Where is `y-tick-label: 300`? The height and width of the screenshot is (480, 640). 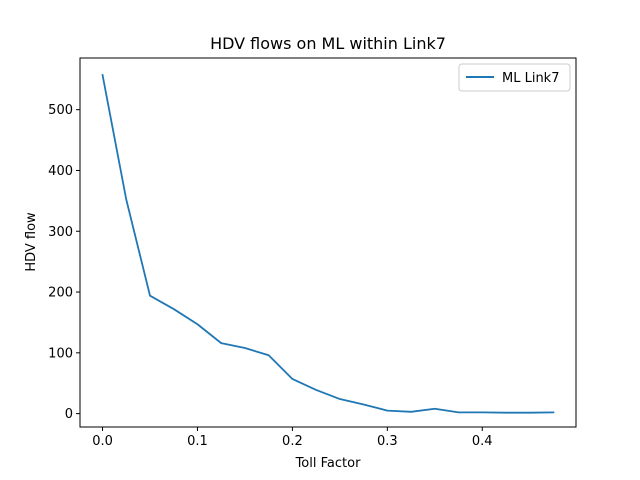
y-tick-label: 300 is located at coordinates (60, 232).